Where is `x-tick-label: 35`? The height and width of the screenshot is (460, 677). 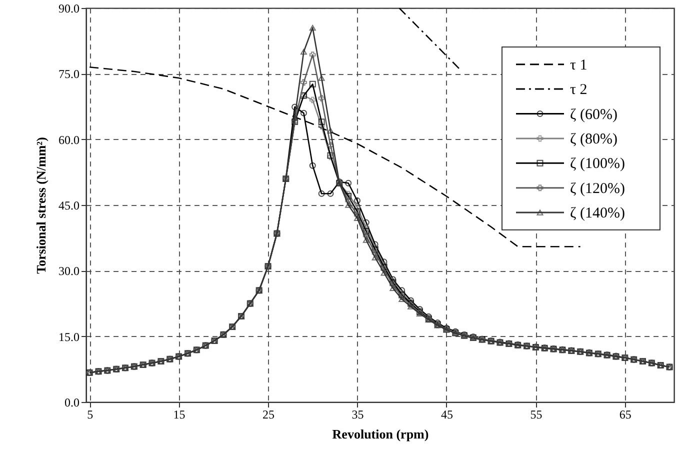
x-tick-label: 35 is located at coordinates (358, 415).